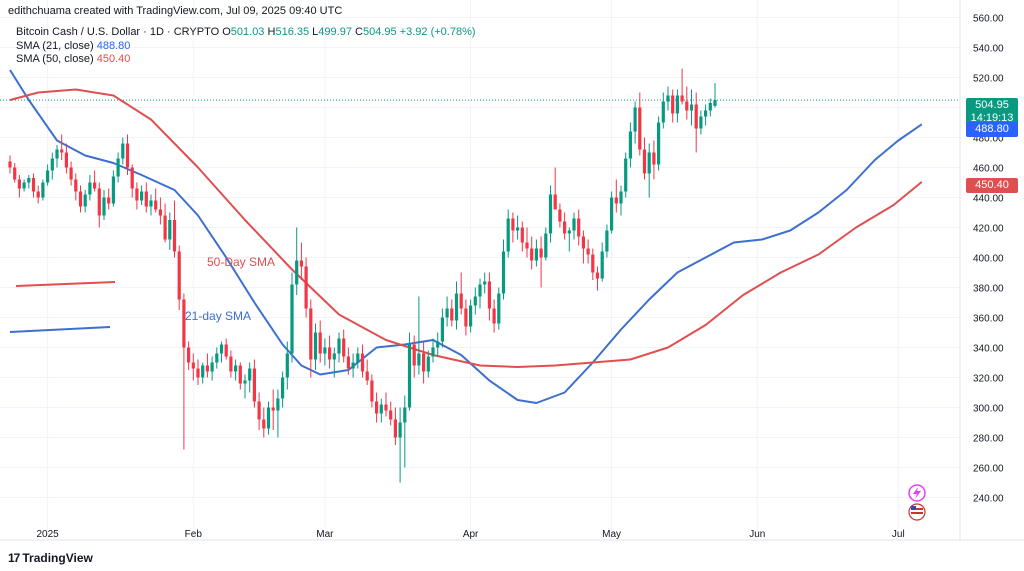  I want to click on lightning-alert-icon, so click(917, 493).